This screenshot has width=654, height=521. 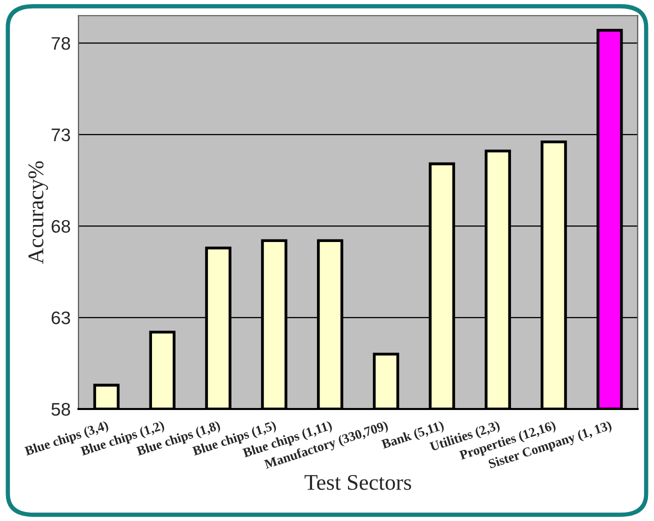 What do you see at coordinates (61, 135) in the screenshot?
I see `y-tick-label: 73` at bounding box center [61, 135].